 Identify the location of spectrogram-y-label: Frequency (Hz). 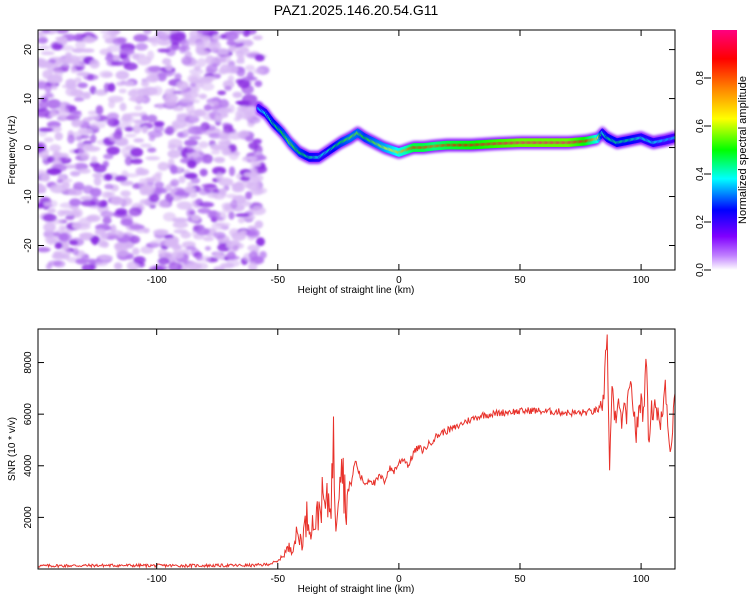
(12, 150).